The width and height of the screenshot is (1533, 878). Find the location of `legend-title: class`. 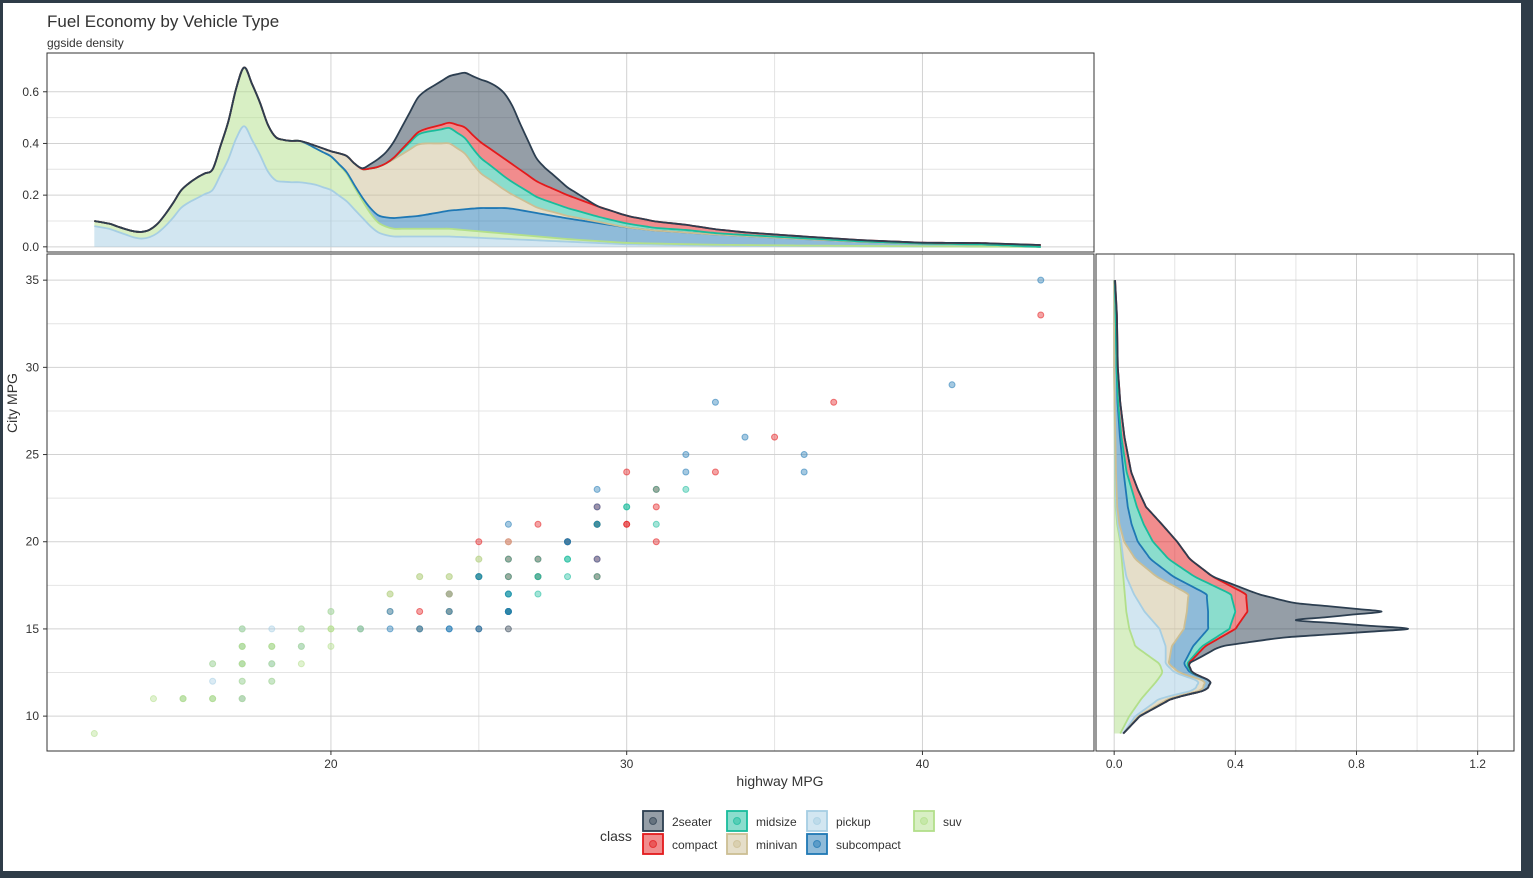

legend-title: class is located at coordinates (616, 836).